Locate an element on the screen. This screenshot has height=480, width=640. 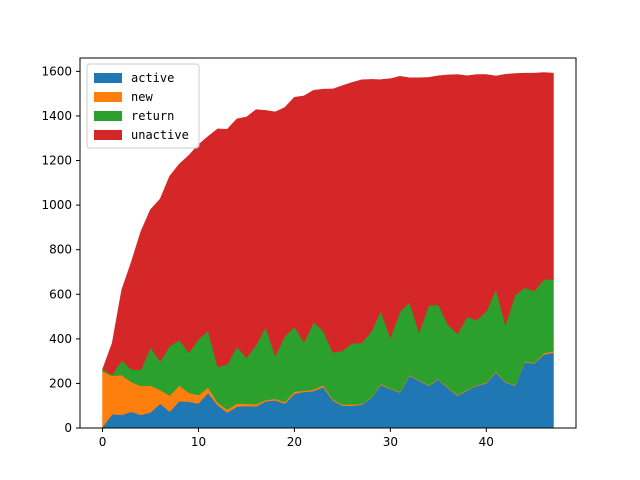
y-tick-label: 1000 is located at coordinates (56, 205).